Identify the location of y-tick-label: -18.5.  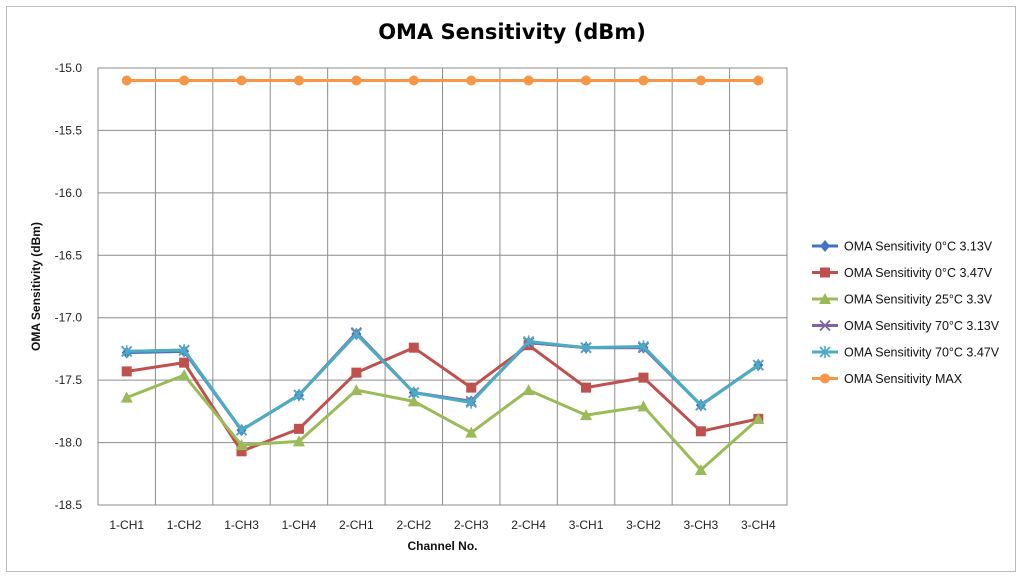
(69, 505).